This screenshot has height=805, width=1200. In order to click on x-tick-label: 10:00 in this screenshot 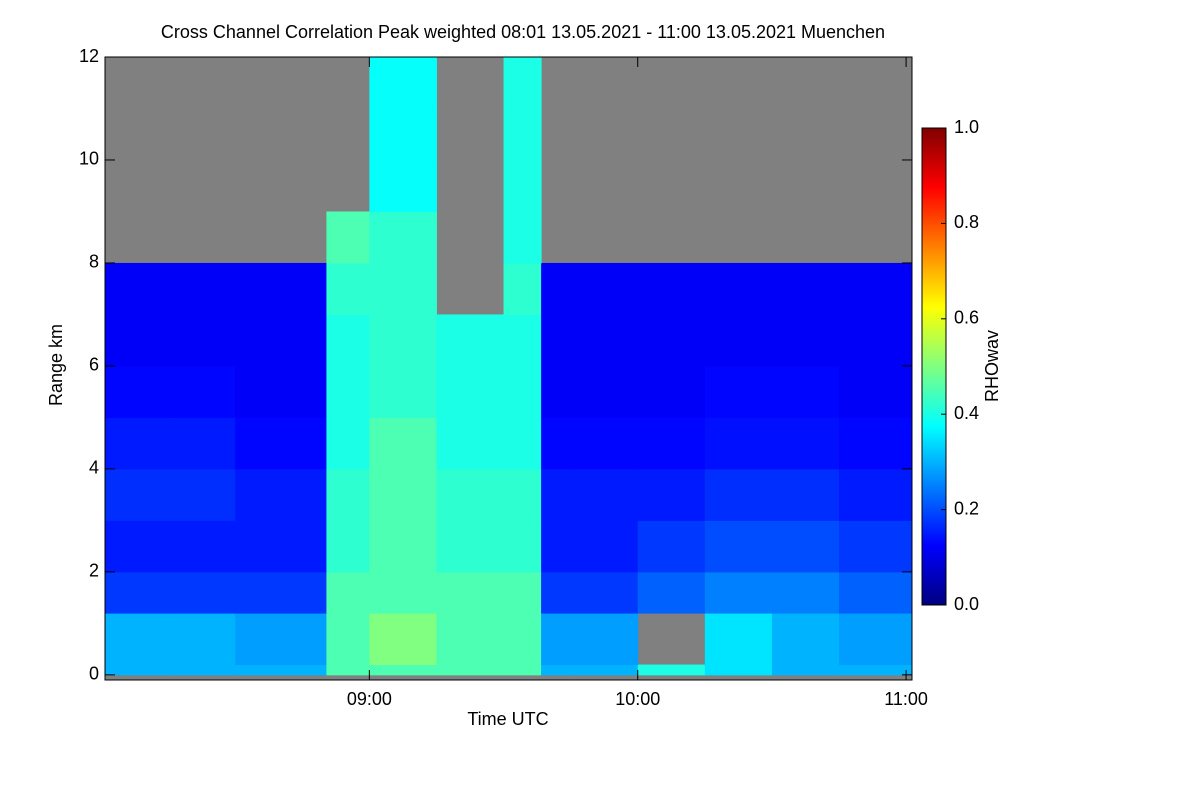, I will do `click(637, 699)`.